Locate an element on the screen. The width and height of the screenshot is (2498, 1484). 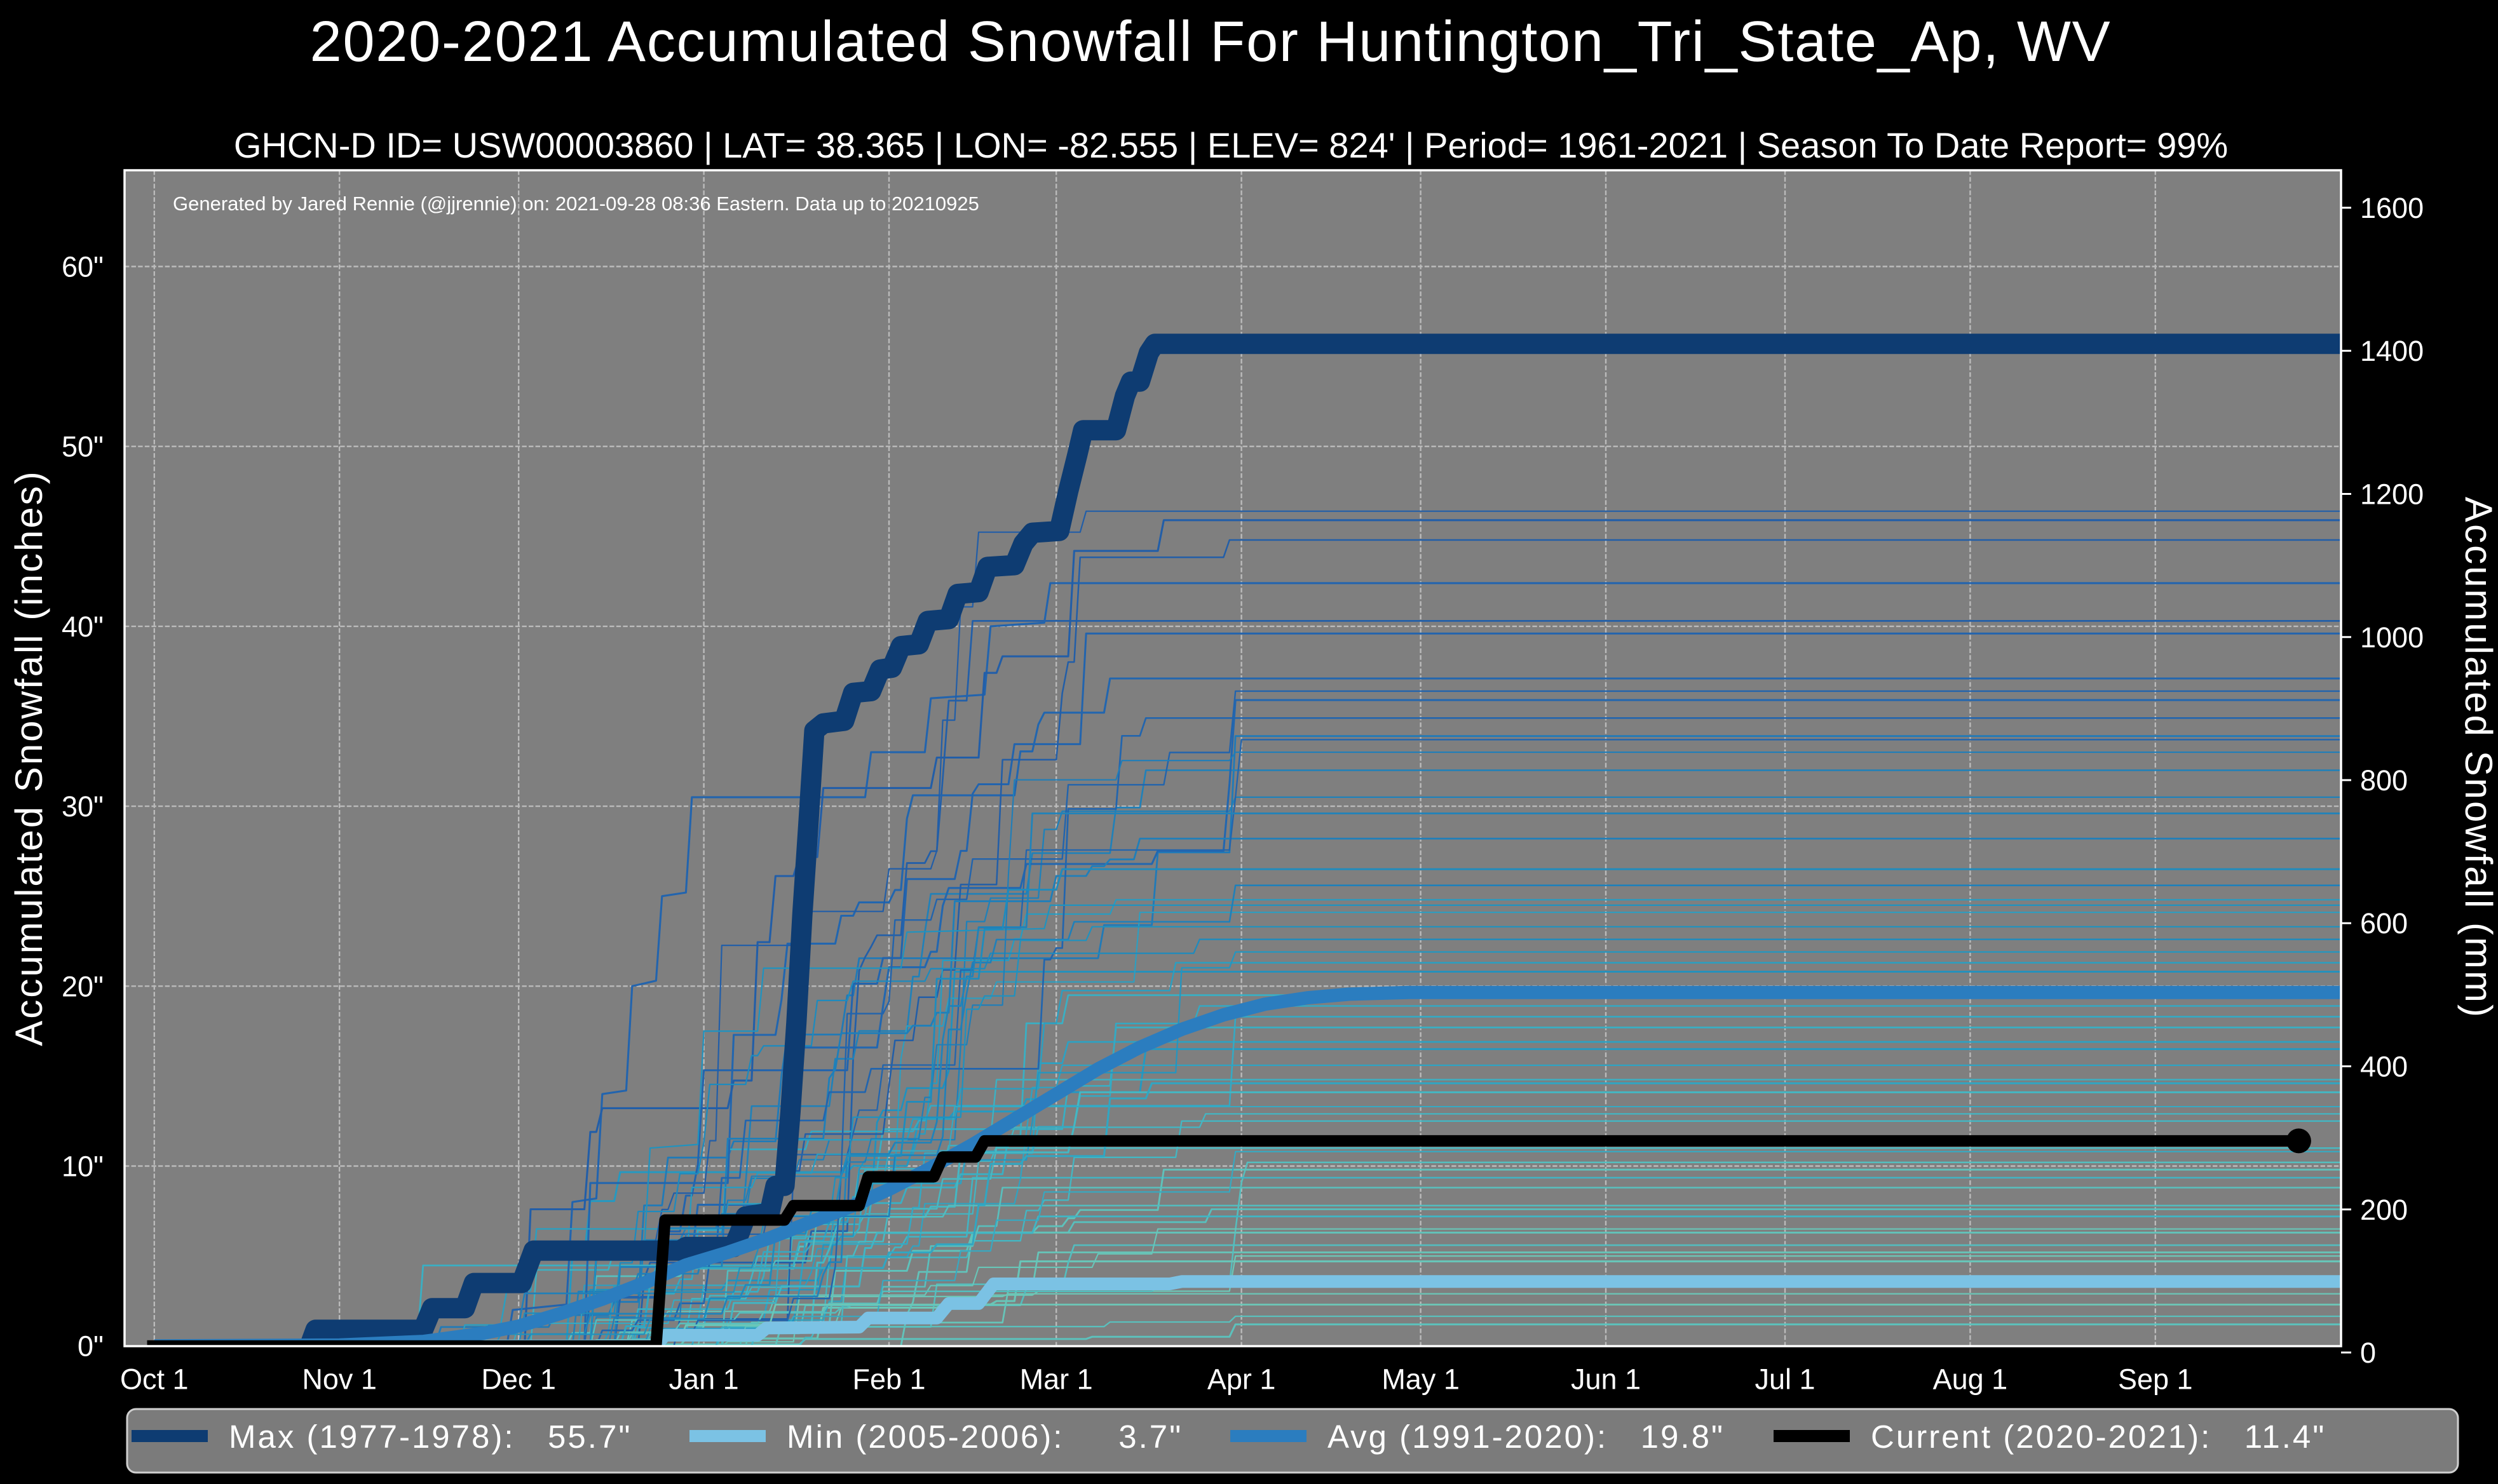
svg-text: Avg (1991-2020): 19.8" is located at coordinates (1526, 1437).